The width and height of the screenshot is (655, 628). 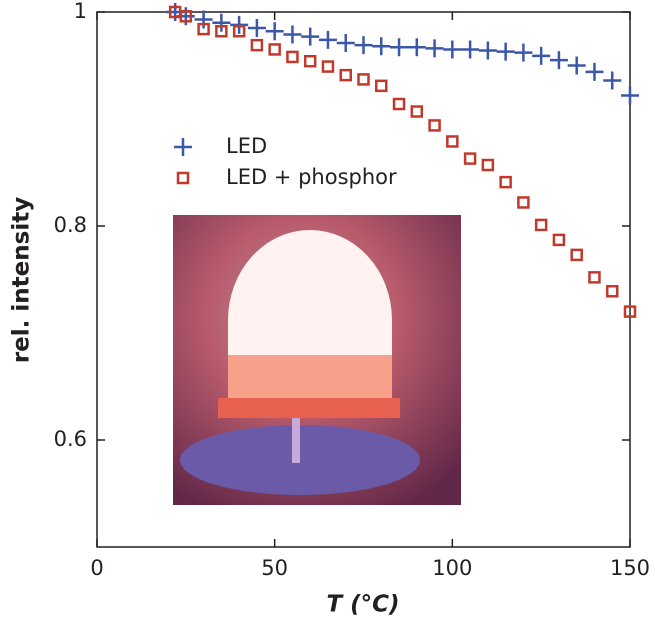 I want to click on x-tick-label: 100, so click(x=452, y=568).